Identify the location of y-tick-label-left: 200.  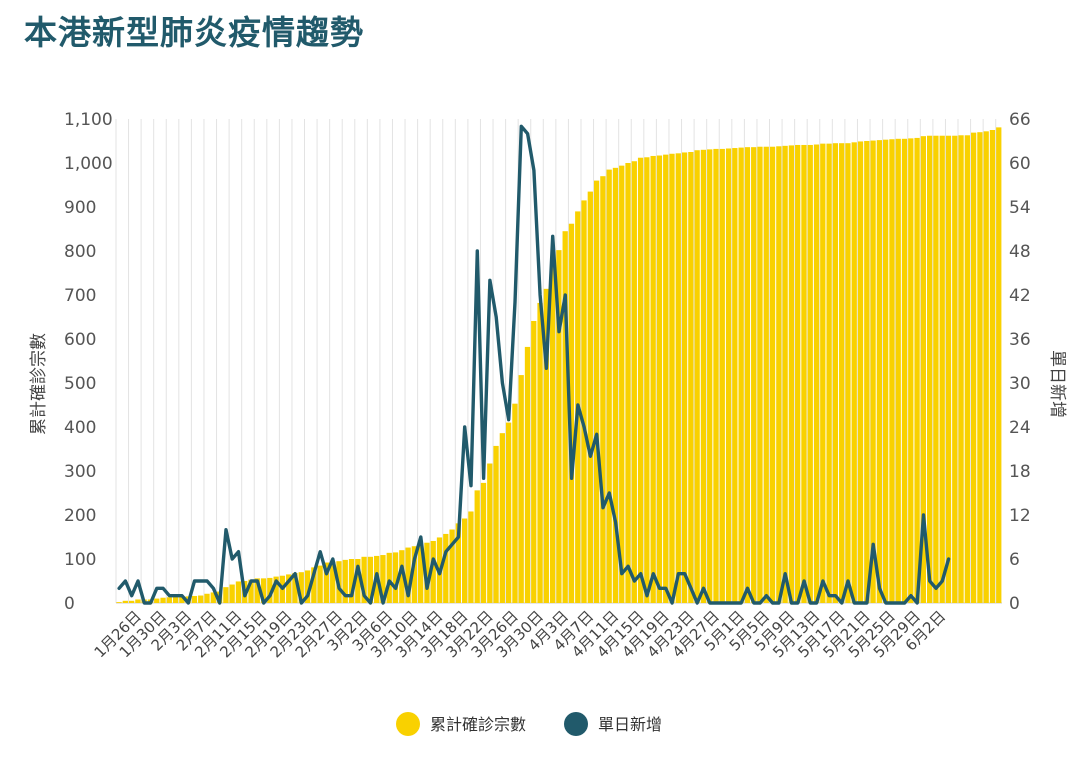
(80, 516).